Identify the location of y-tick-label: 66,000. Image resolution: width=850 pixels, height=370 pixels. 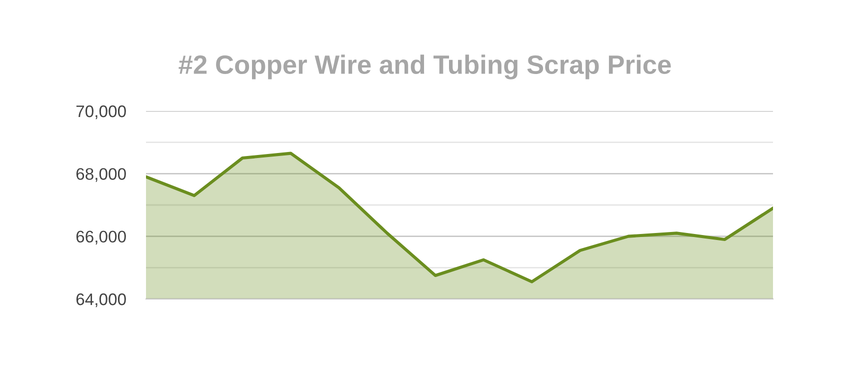
(101, 237).